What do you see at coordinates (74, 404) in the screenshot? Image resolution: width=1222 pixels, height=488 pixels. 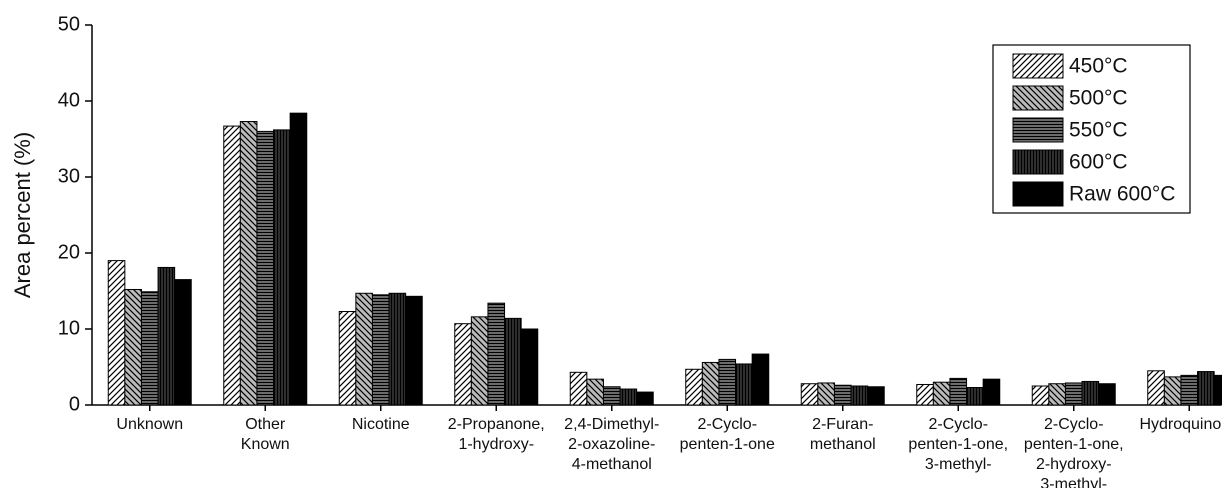 I see `y-tick-label: 0` at bounding box center [74, 404].